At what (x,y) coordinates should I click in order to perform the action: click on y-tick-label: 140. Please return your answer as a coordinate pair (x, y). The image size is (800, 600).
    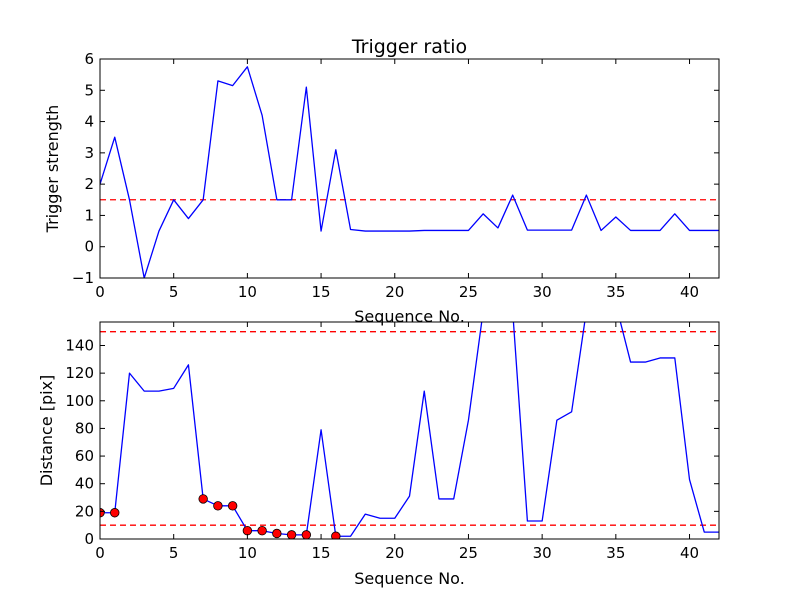
    Looking at the image, I should click on (79, 345).